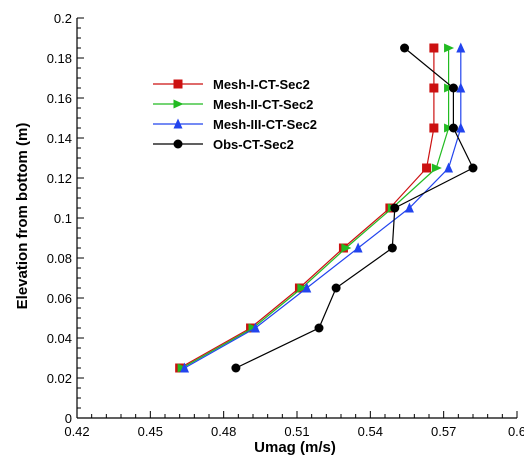 The width and height of the screenshot is (524, 457). I want to click on y-axis-title: Elevation from bottom (m), so click(22, 216).